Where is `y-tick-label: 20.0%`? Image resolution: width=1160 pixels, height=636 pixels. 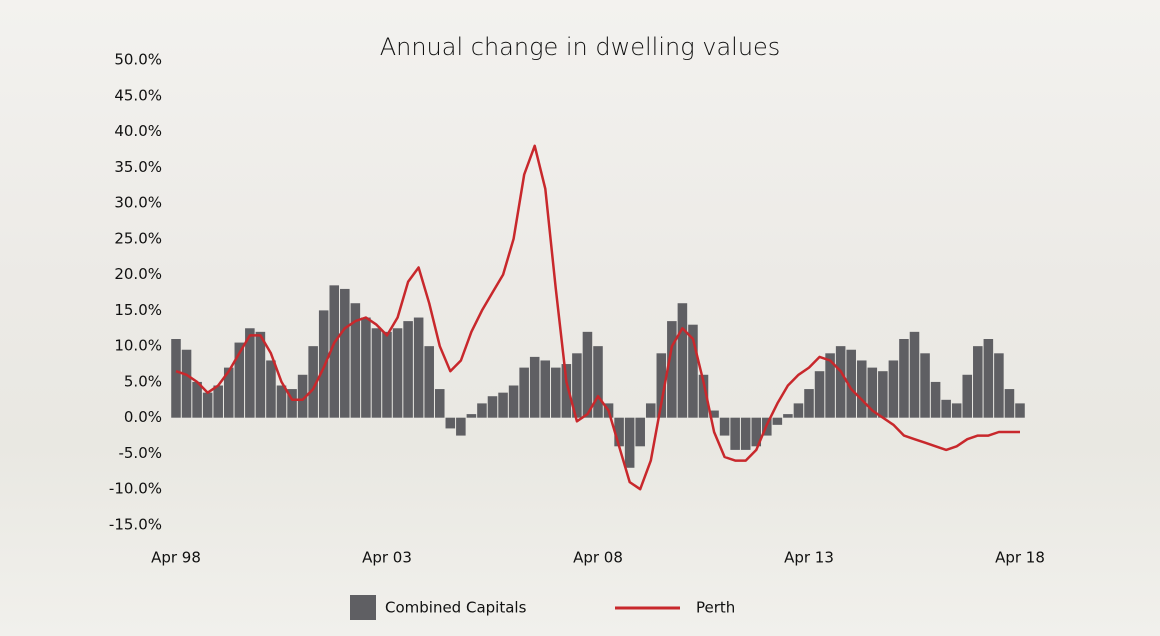 y-tick-label: 20.0% is located at coordinates (138, 274).